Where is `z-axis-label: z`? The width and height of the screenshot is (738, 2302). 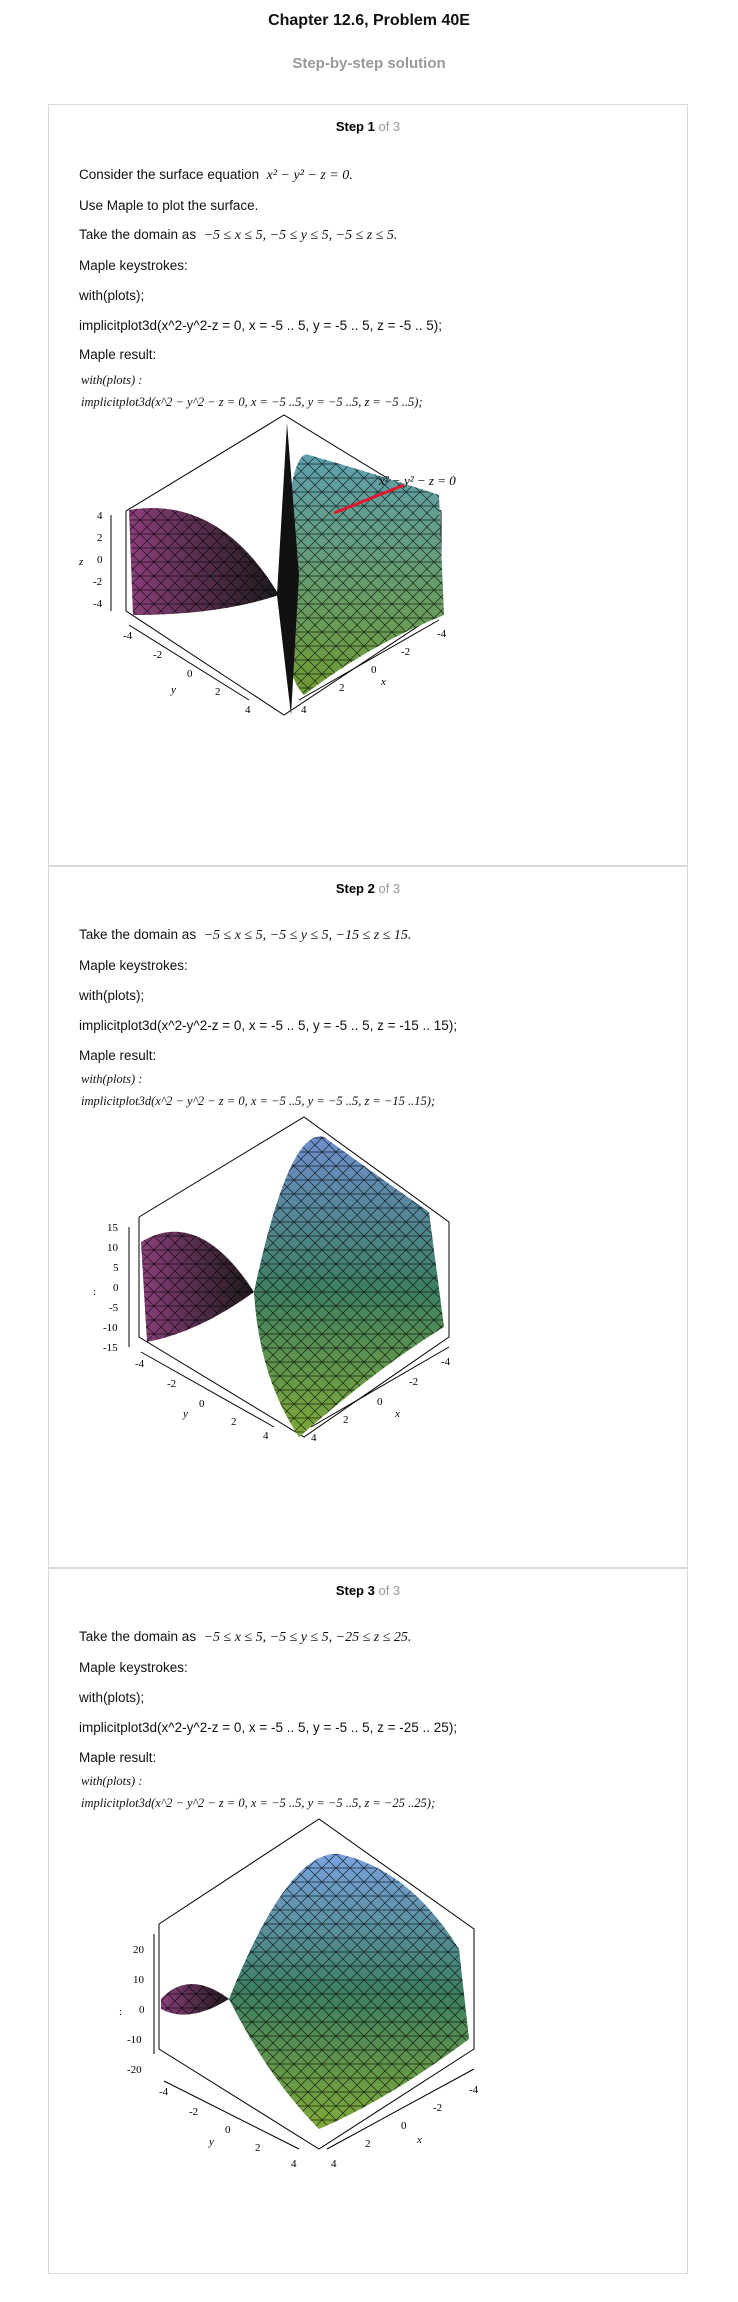
z-axis-label: z is located at coordinates (81, 562).